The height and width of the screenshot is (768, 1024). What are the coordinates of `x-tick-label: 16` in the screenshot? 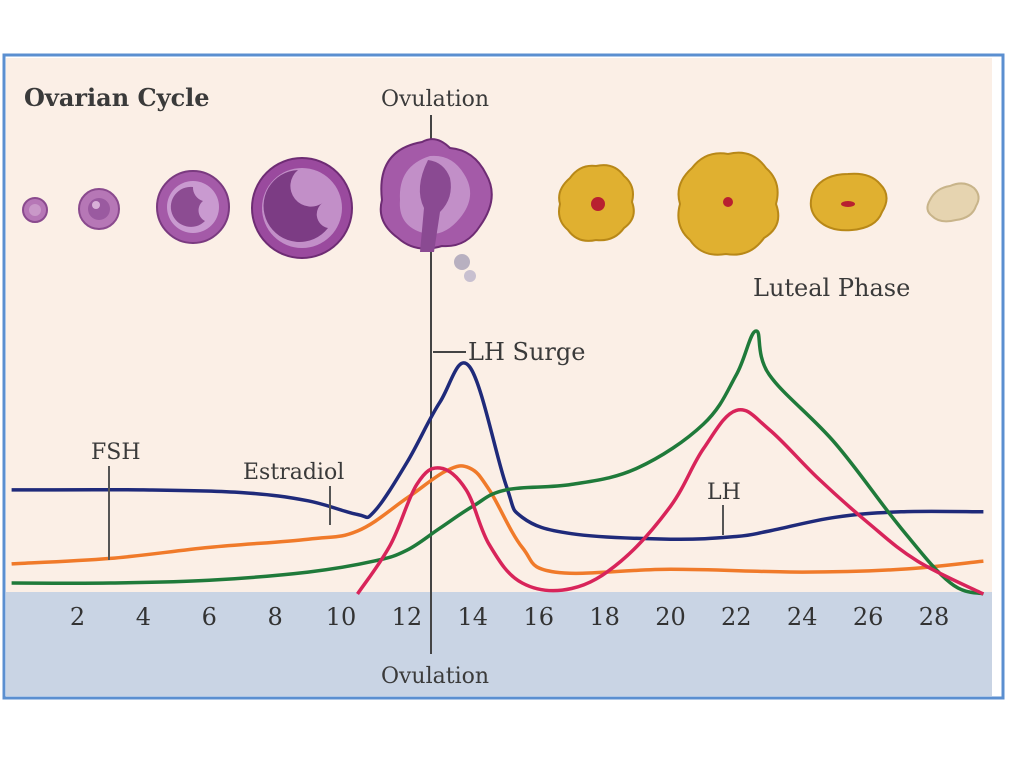 It's located at (538, 617).